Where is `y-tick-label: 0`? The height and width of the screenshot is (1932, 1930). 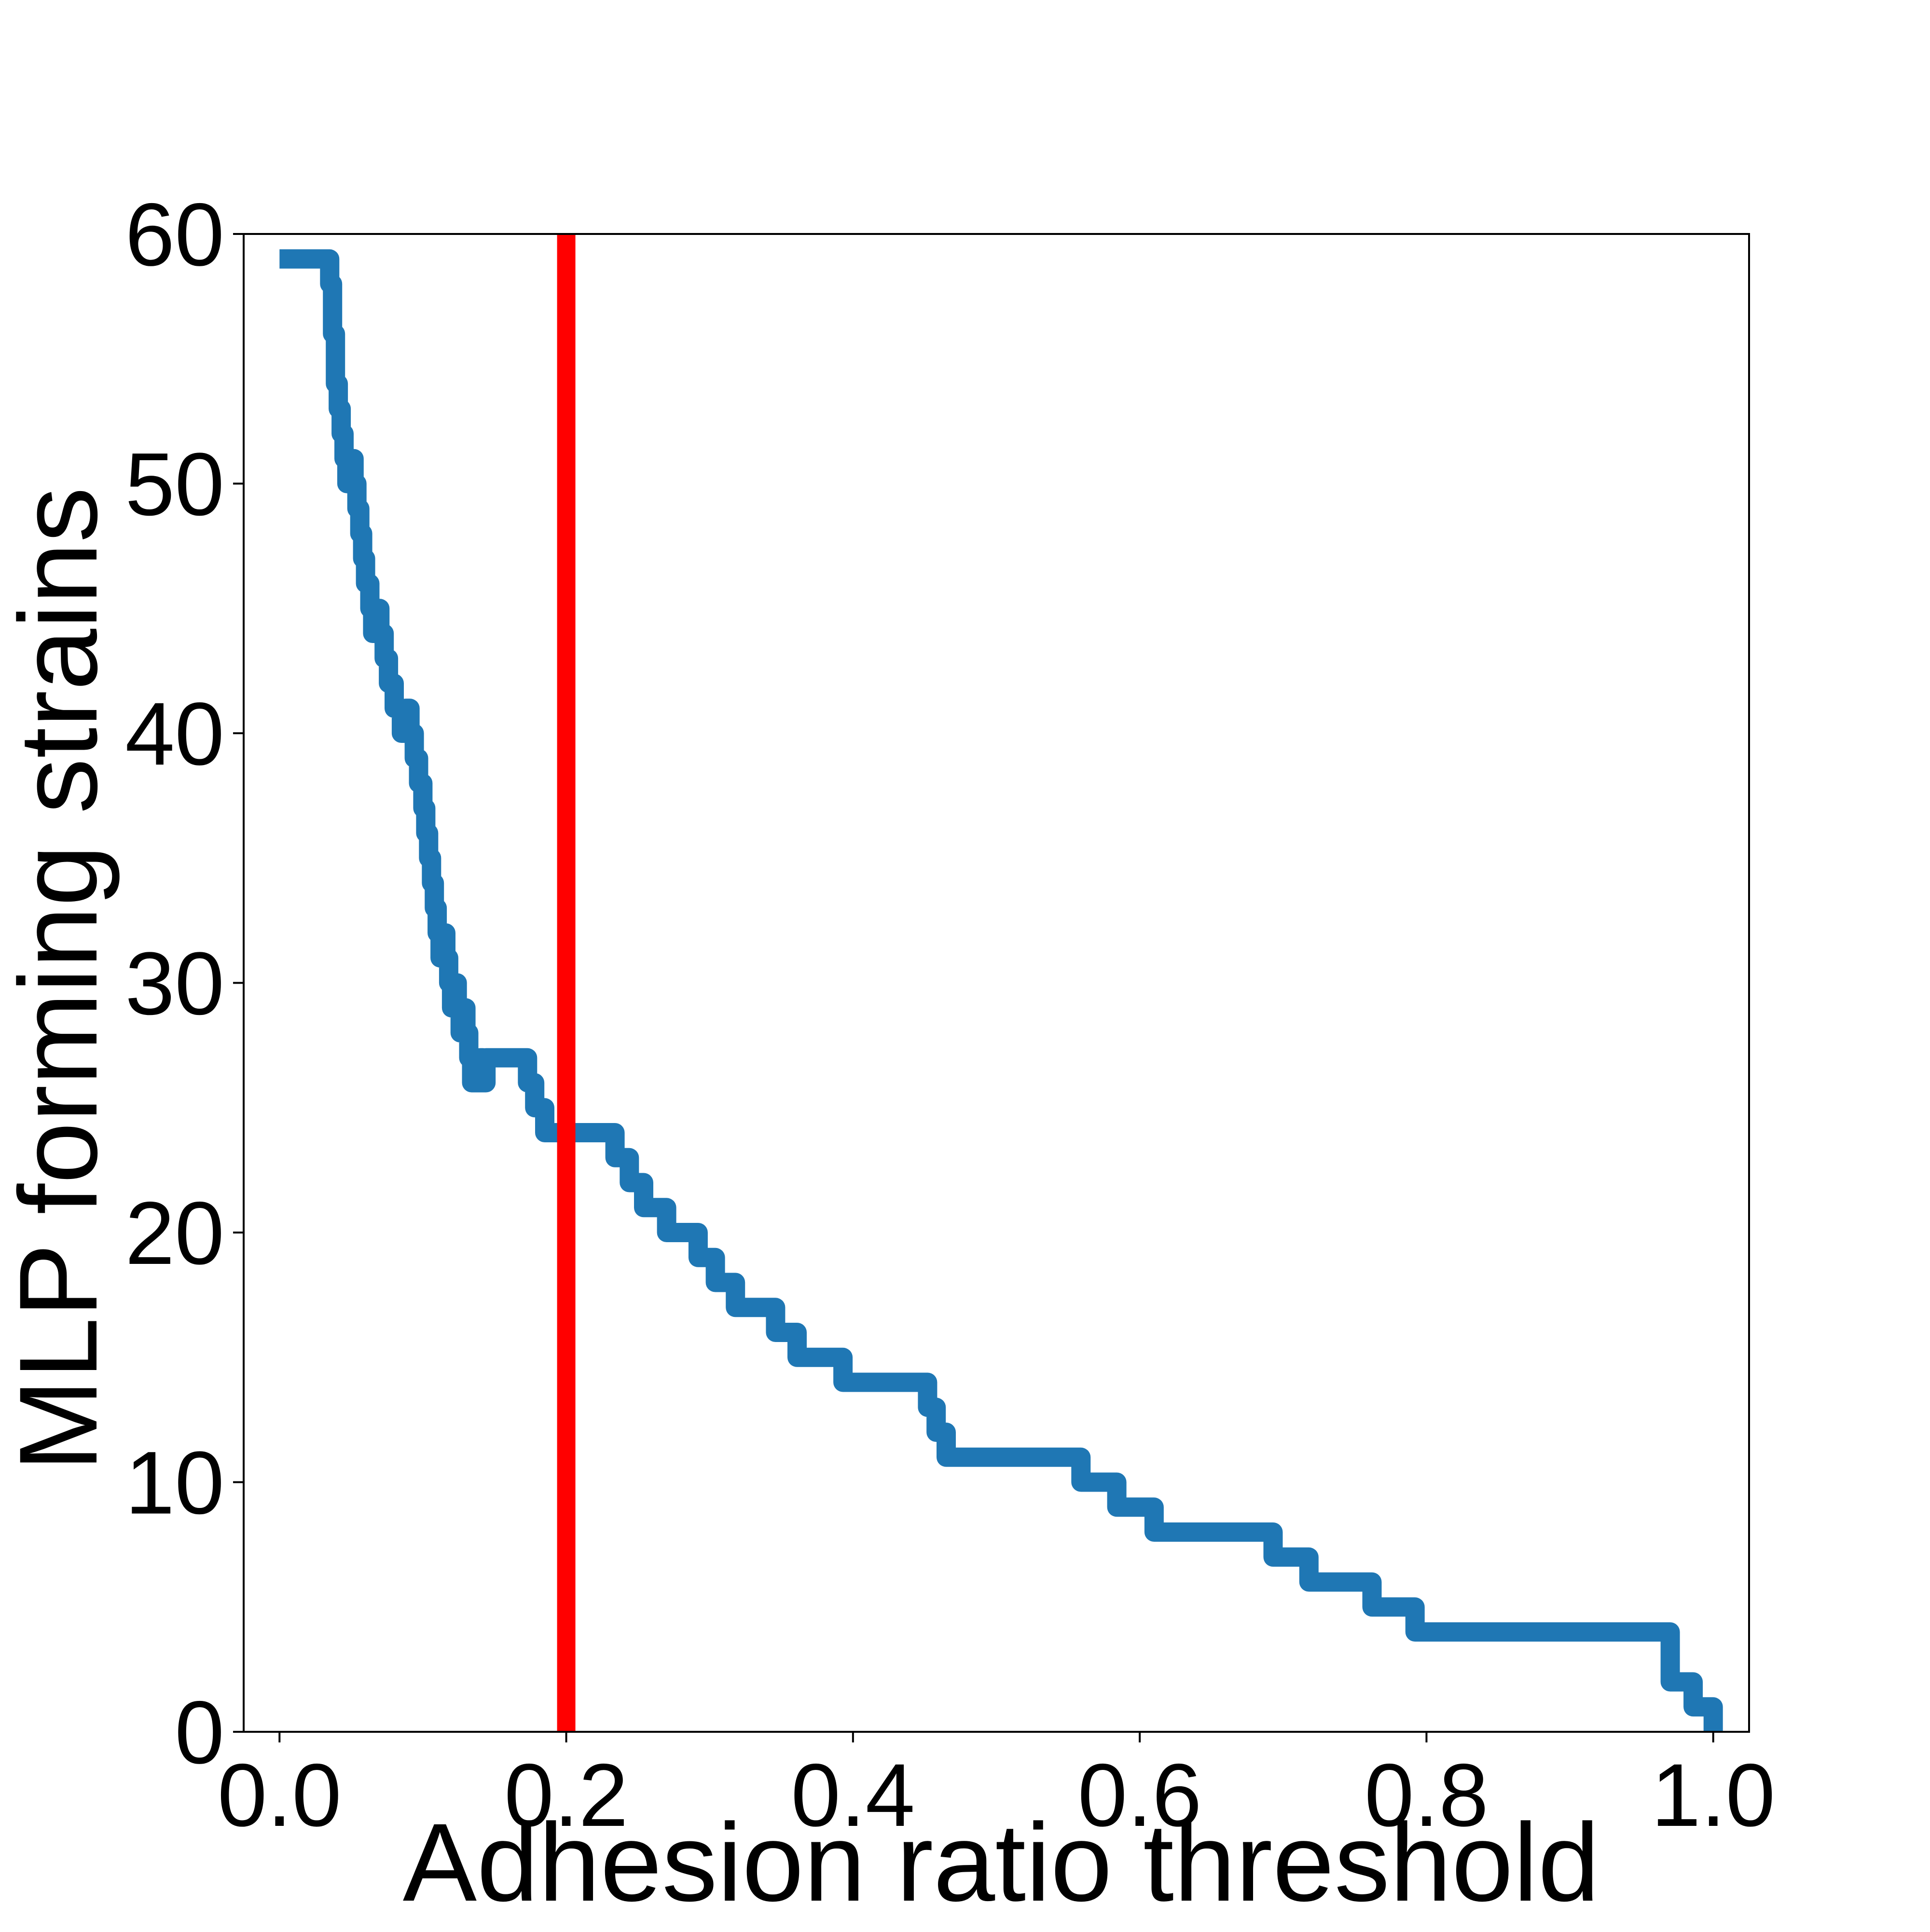
y-tick-label: 0 is located at coordinates (199, 1732).